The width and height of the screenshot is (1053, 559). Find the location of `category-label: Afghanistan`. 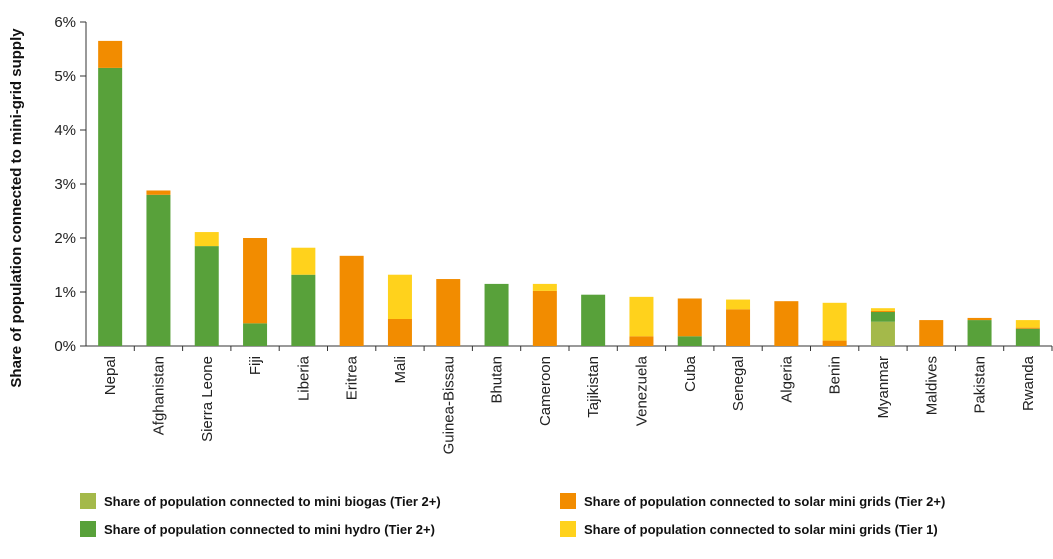

category-label: Afghanistan is located at coordinates (158, 395).